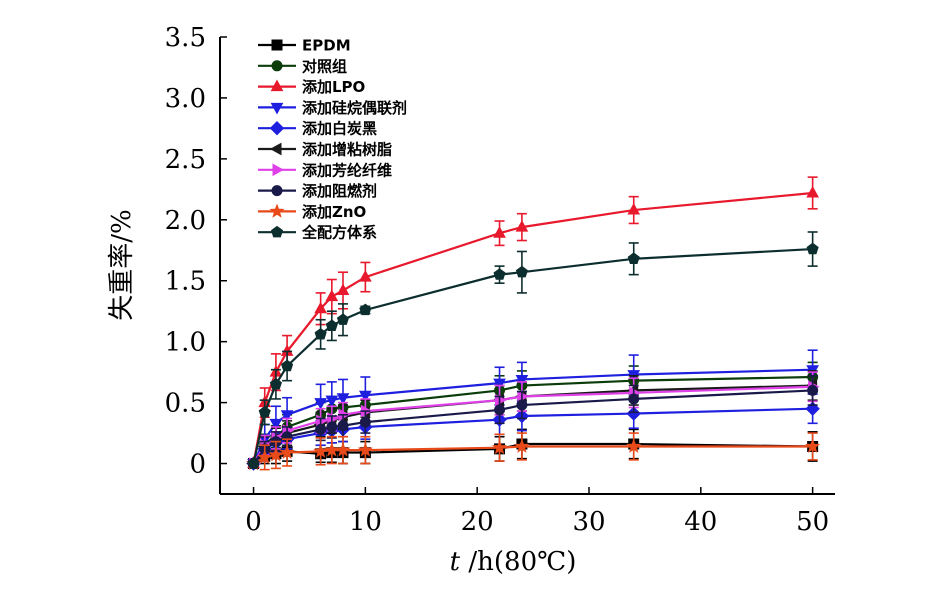 This screenshot has width=945, height=591. I want to click on x-tick-label: 30, so click(588, 522).